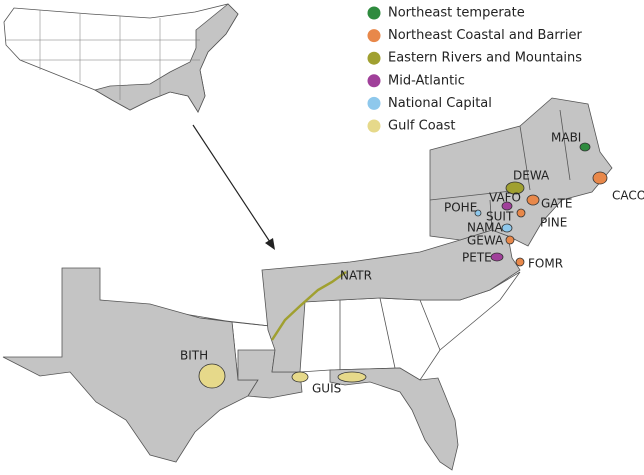 Image resolution: width=644 pixels, height=475 pixels. I want to click on park-label: NAMA, so click(485, 228).